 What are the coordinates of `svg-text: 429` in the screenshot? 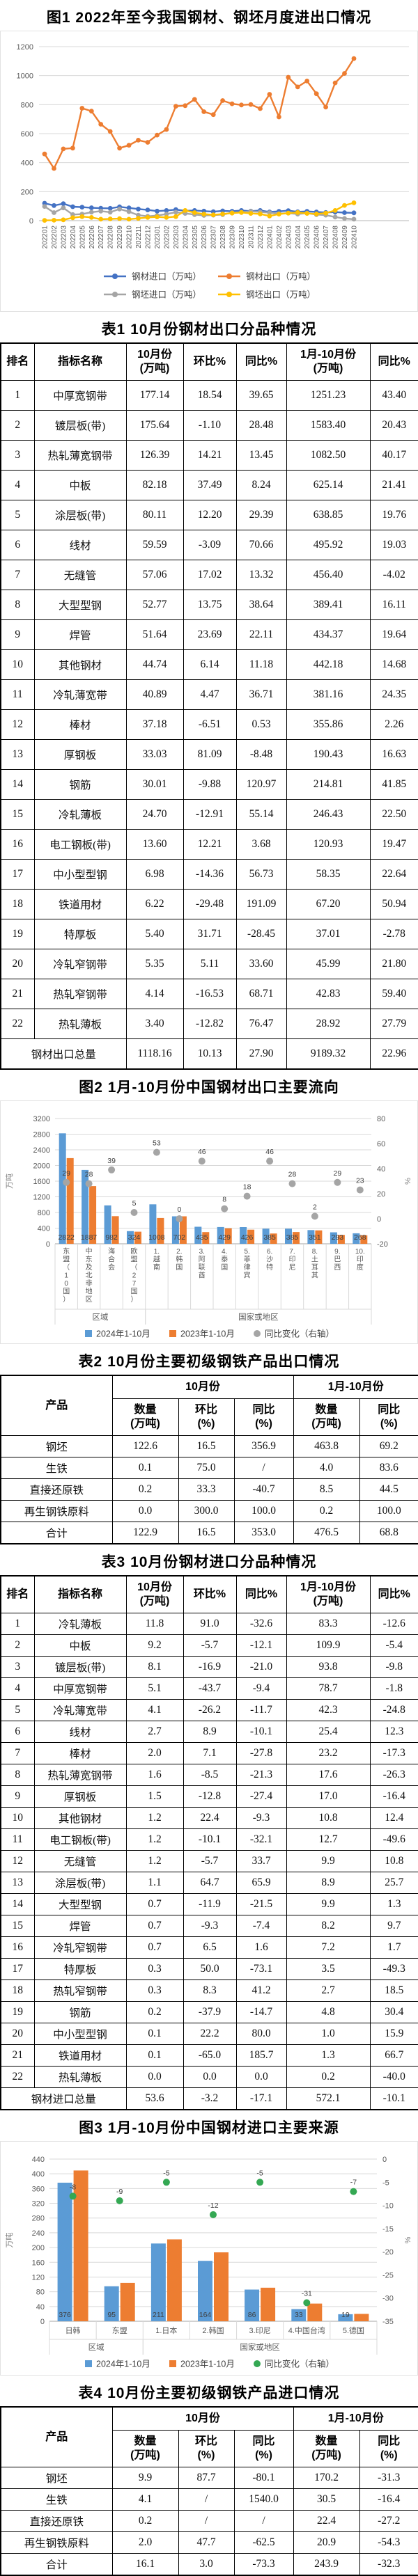 It's located at (224, 1237).